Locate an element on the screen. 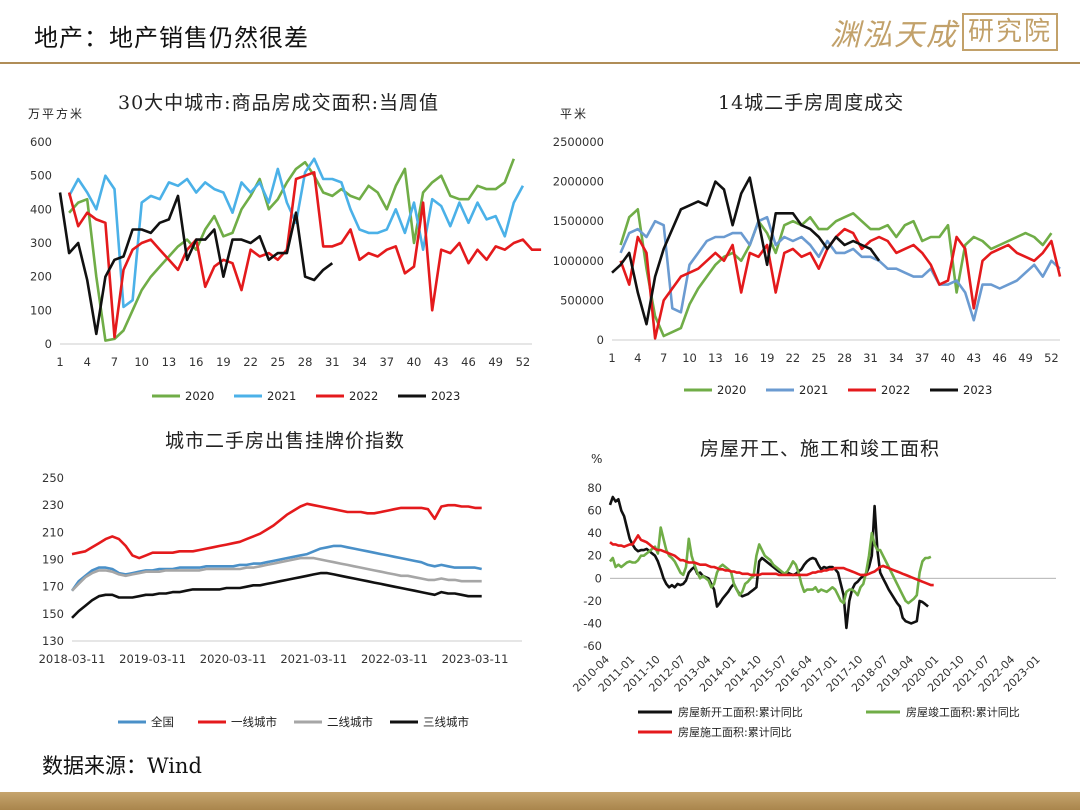 Image resolution: width=1080 pixels, height=810 pixels. chart-unit: % is located at coordinates (598, 459).